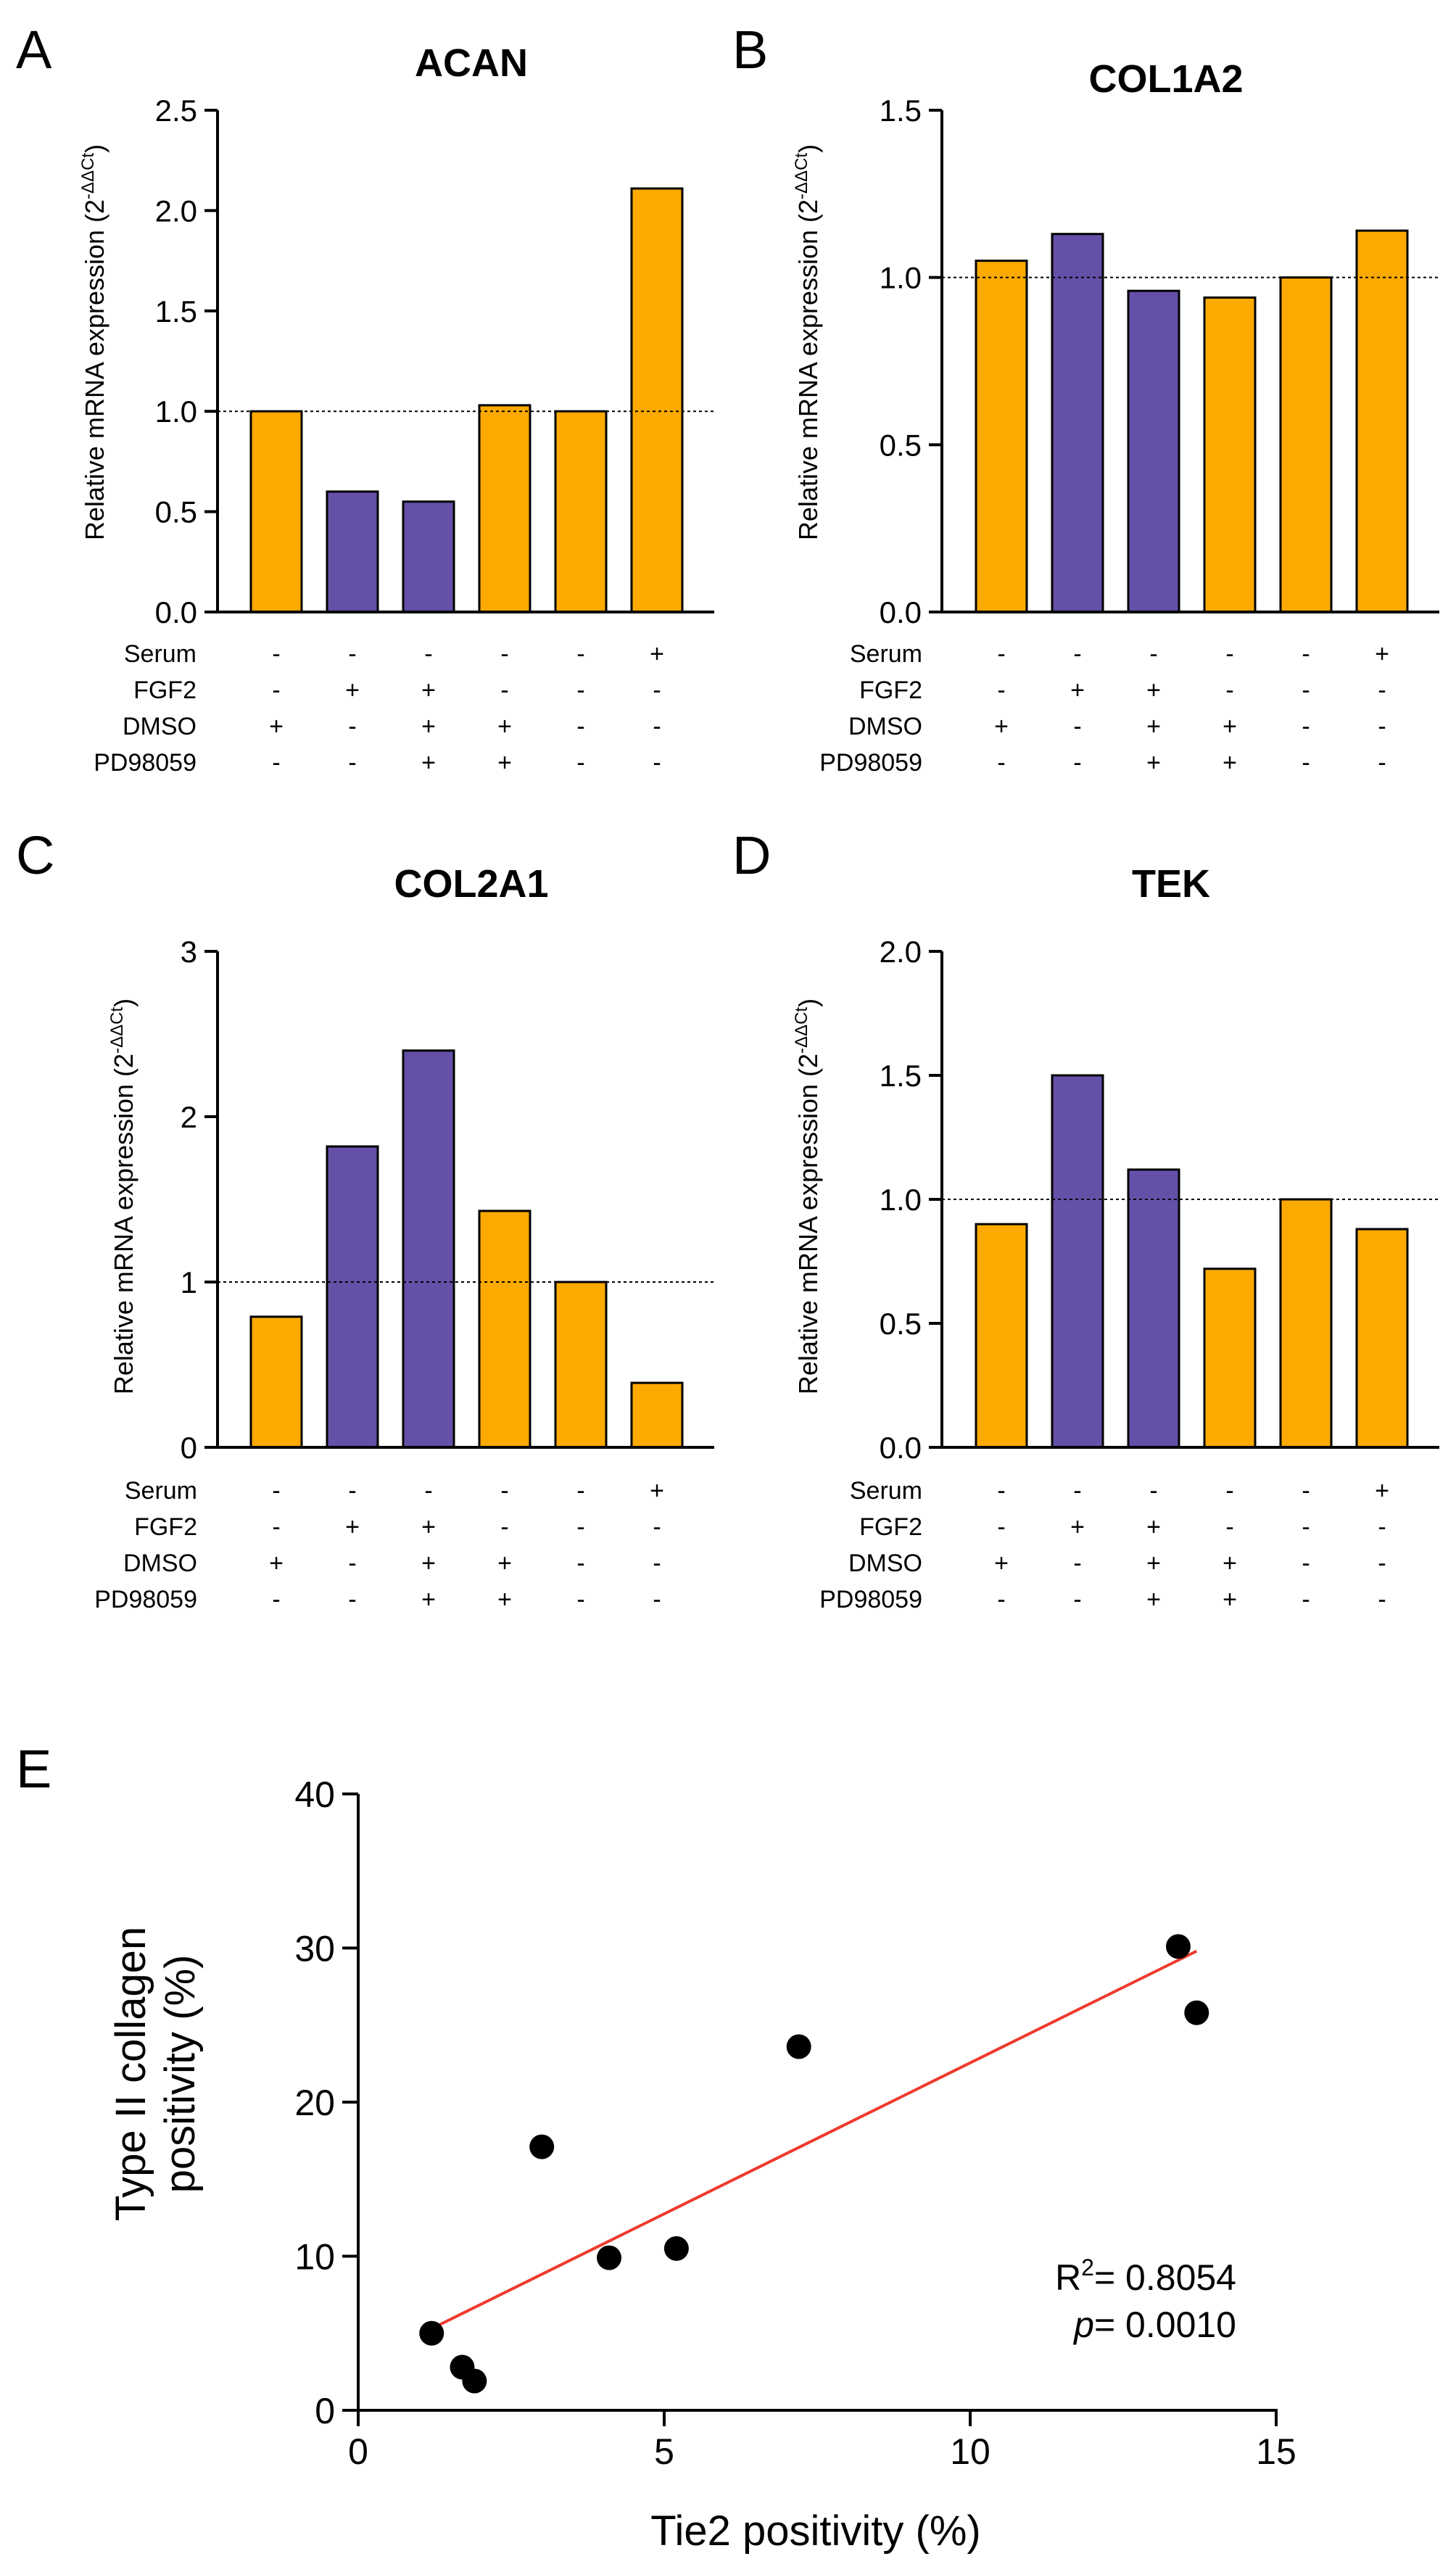 Image resolution: width=1456 pixels, height=2572 pixels. What do you see at coordinates (314, 2103) in the screenshot?
I see `y-tick-label: 20` at bounding box center [314, 2103].